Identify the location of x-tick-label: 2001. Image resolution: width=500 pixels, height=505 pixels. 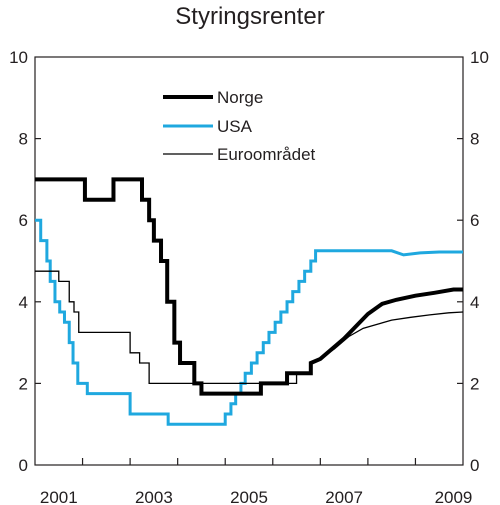
(59, 496).